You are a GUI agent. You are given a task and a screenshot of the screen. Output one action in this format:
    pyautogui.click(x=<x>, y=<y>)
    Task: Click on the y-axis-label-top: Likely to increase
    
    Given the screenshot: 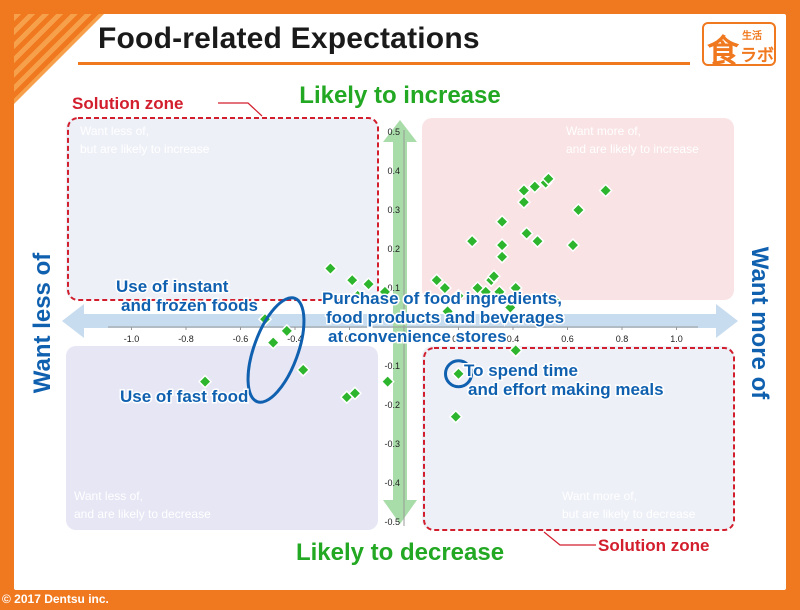 What is the action you would take?
    pyautogui.click(x=399, y=95)
    